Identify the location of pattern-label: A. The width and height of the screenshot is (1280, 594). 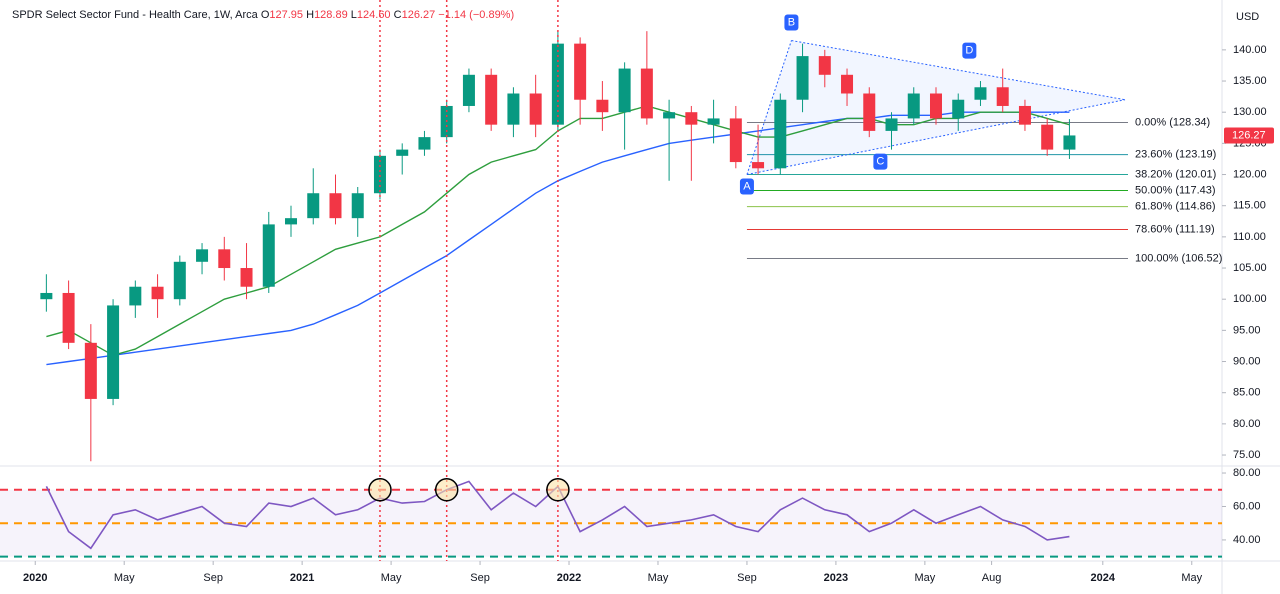
(747, 186).